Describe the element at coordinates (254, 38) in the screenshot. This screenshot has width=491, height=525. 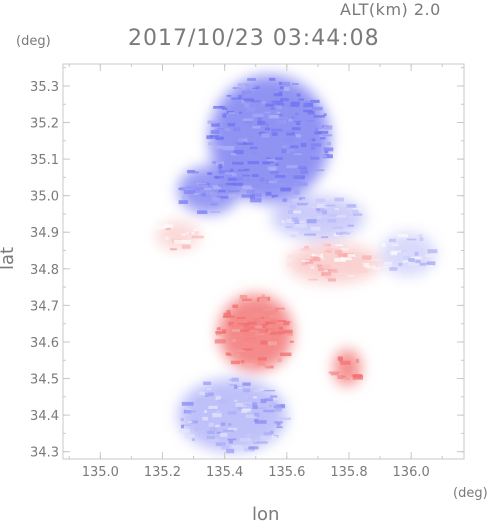
I see `timestamp-title: 2017/10/23 03:44:08` at that location.